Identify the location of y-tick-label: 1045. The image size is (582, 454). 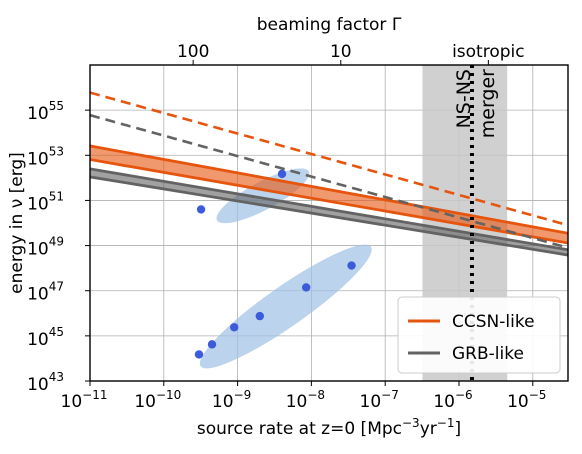
(45, 337).